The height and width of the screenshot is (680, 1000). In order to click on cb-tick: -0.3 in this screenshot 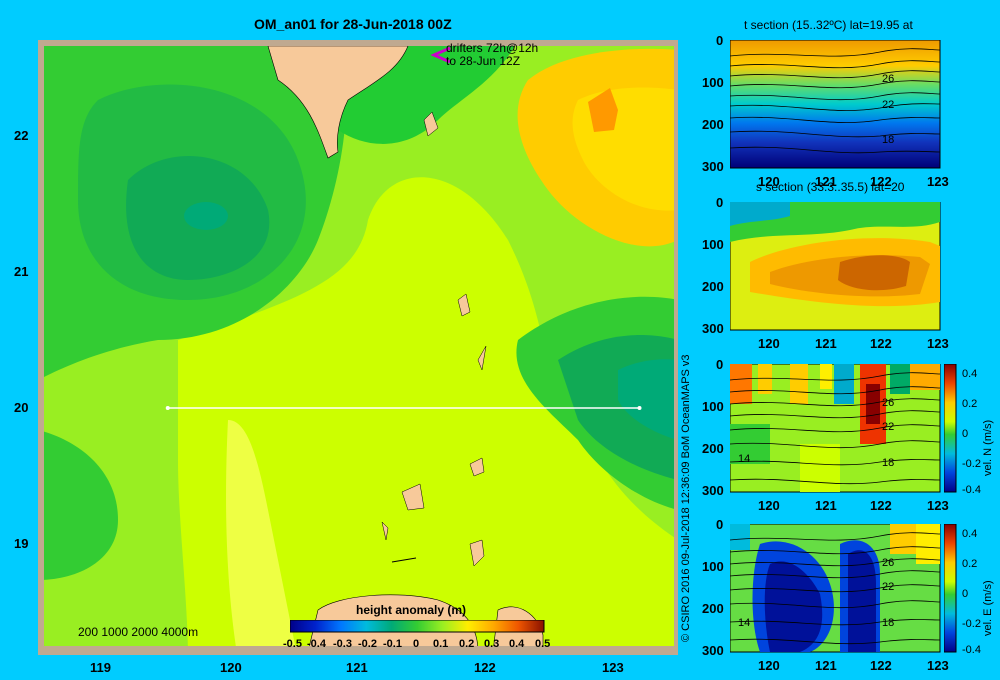, I will do `click(342, 644)`.